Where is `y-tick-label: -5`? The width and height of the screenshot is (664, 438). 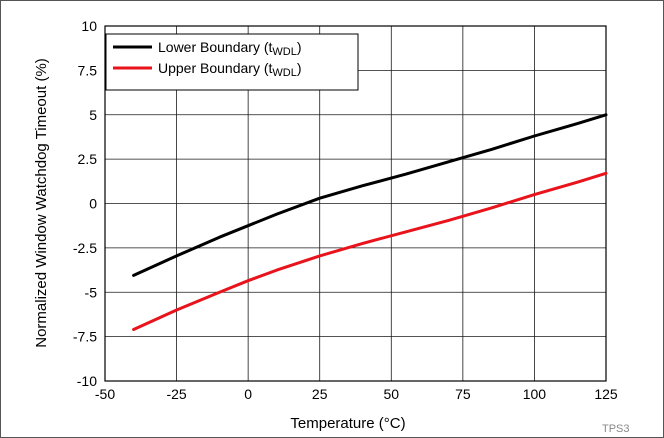 y-tick-label: -5 is located at coordinates (91, 292).